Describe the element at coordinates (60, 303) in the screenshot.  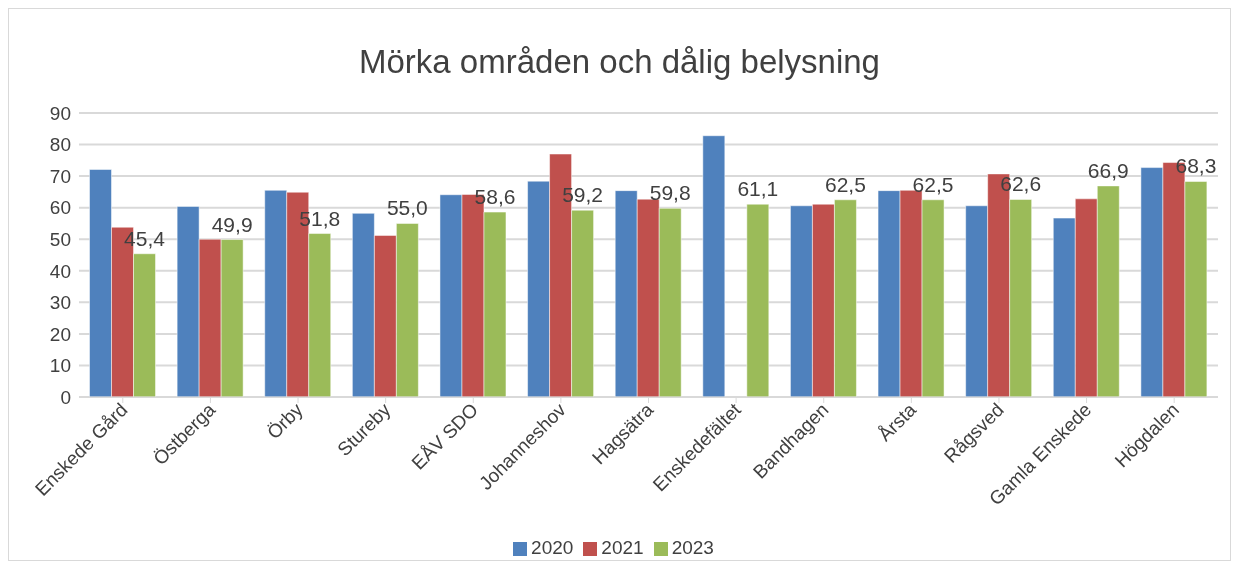
I see `y-tick-label: 30` at that location.